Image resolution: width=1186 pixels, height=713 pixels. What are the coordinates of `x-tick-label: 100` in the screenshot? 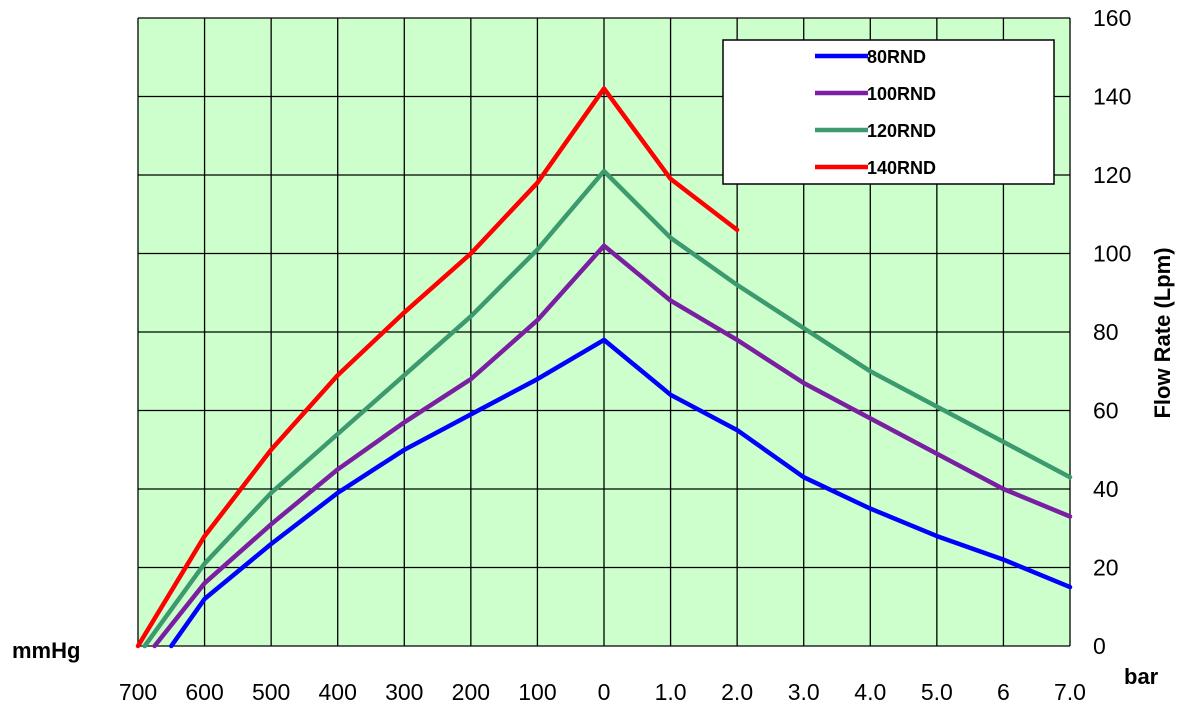 It's located at (537, 692).